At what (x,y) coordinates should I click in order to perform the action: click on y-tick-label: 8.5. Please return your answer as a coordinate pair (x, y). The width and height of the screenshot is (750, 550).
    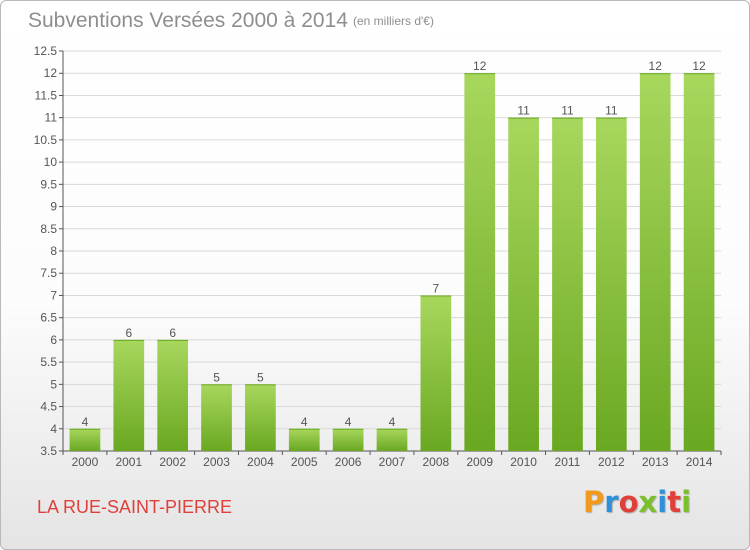
    Looking at the image, I should click on (48, 229).